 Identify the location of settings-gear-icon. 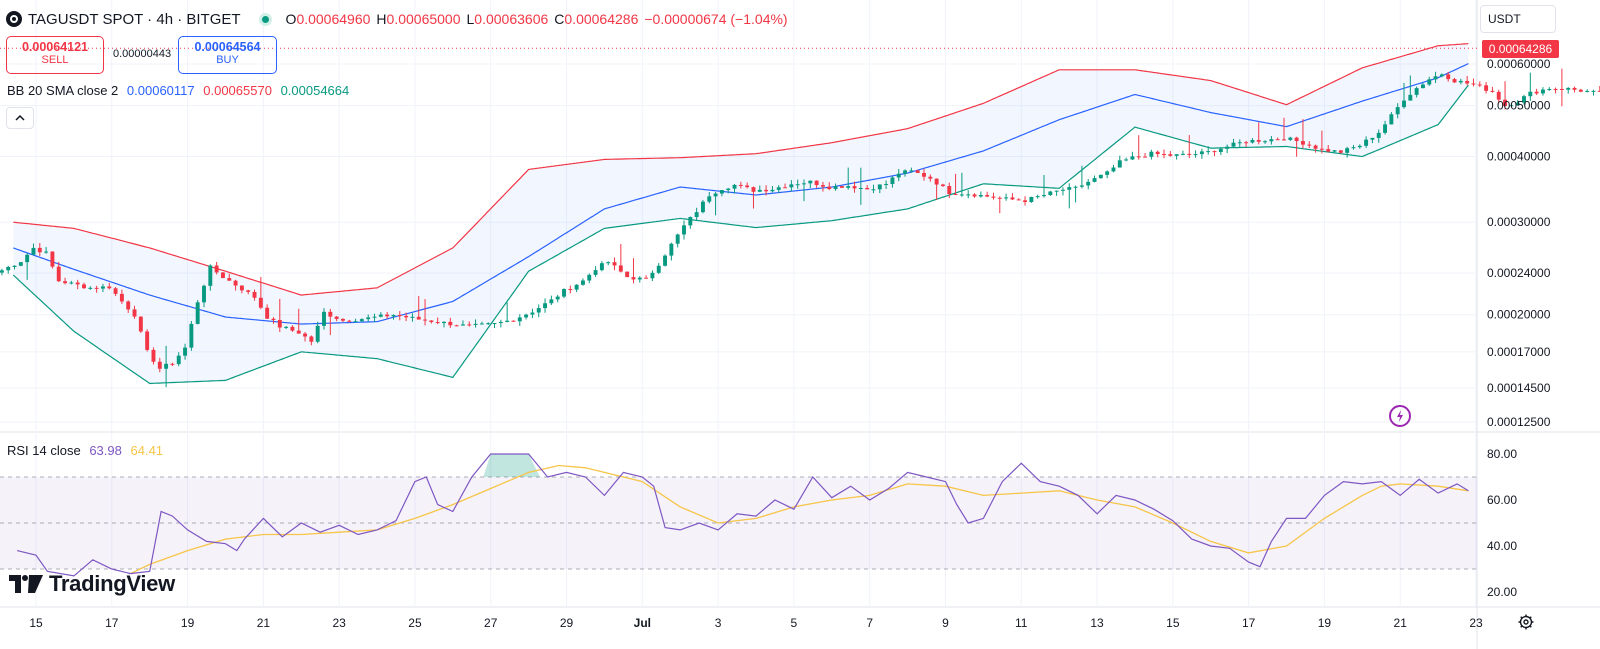
(1526, 622).